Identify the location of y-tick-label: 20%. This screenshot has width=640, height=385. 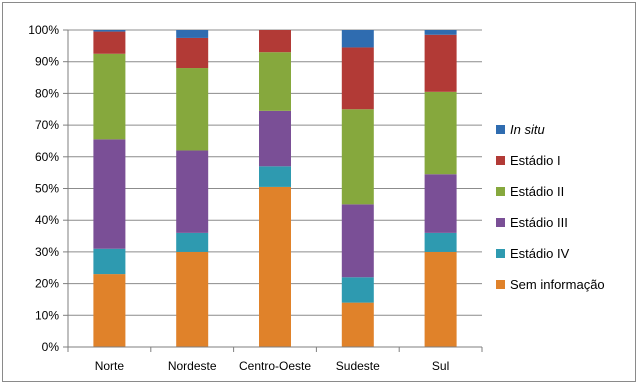
(47, 284).